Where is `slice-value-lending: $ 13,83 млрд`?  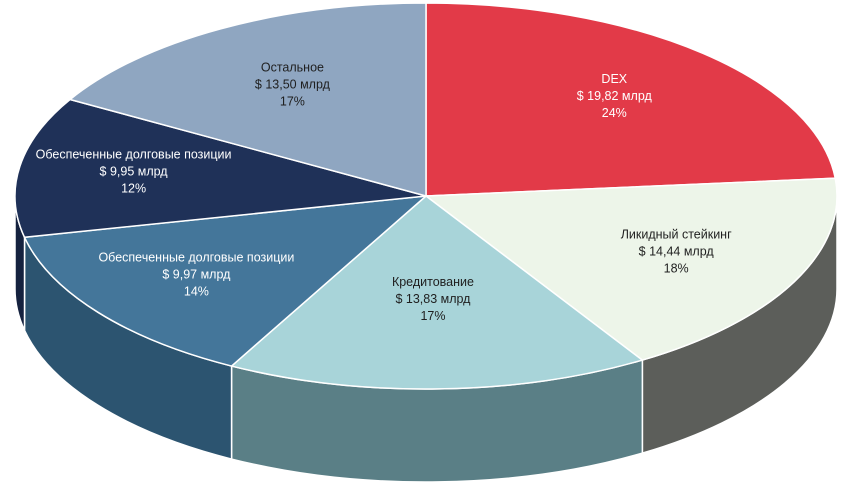 slice-value-lending: $ 13,83 млрд is located at coordinates (433, 299).